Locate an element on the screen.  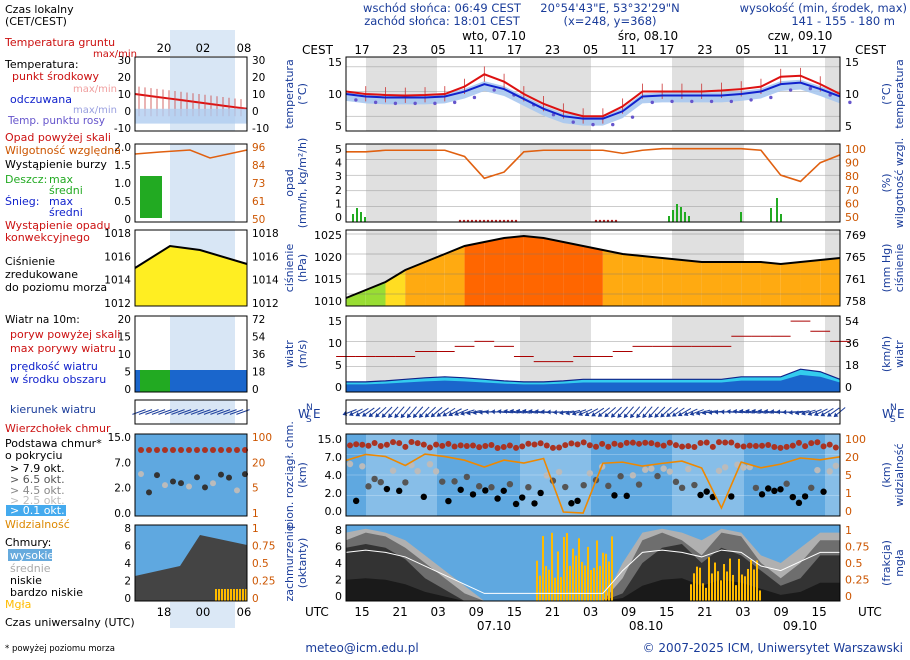
pressure-fill is located at coordinates (612, 278).